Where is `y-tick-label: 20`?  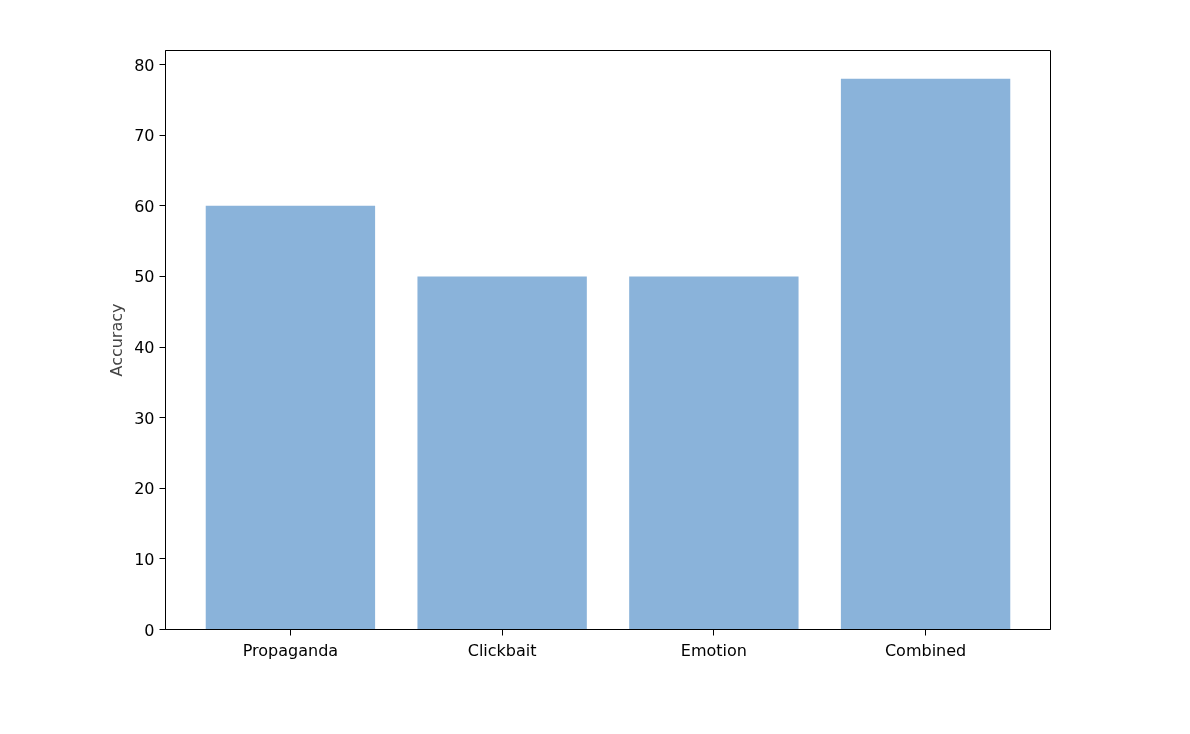
y-tick-label: 20 is located at coordinates (144, 489).